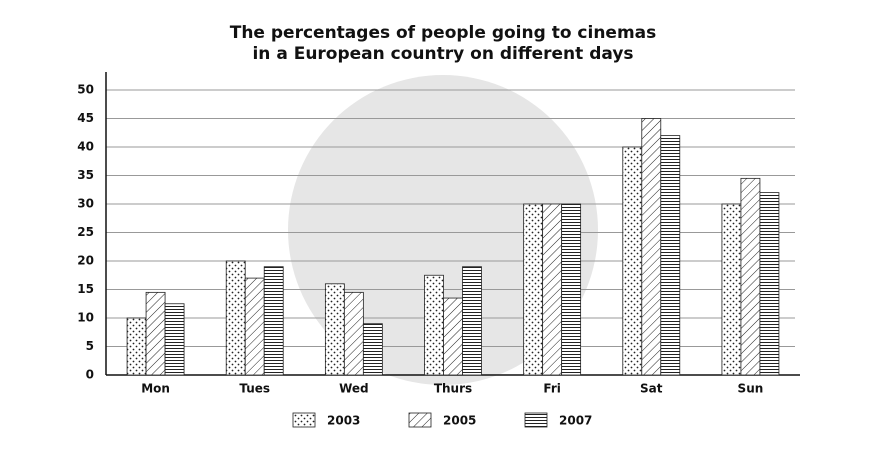  Describe the element at coordinates (459, 421) in the screenshot. I see `legend-label: 2005` at that location.